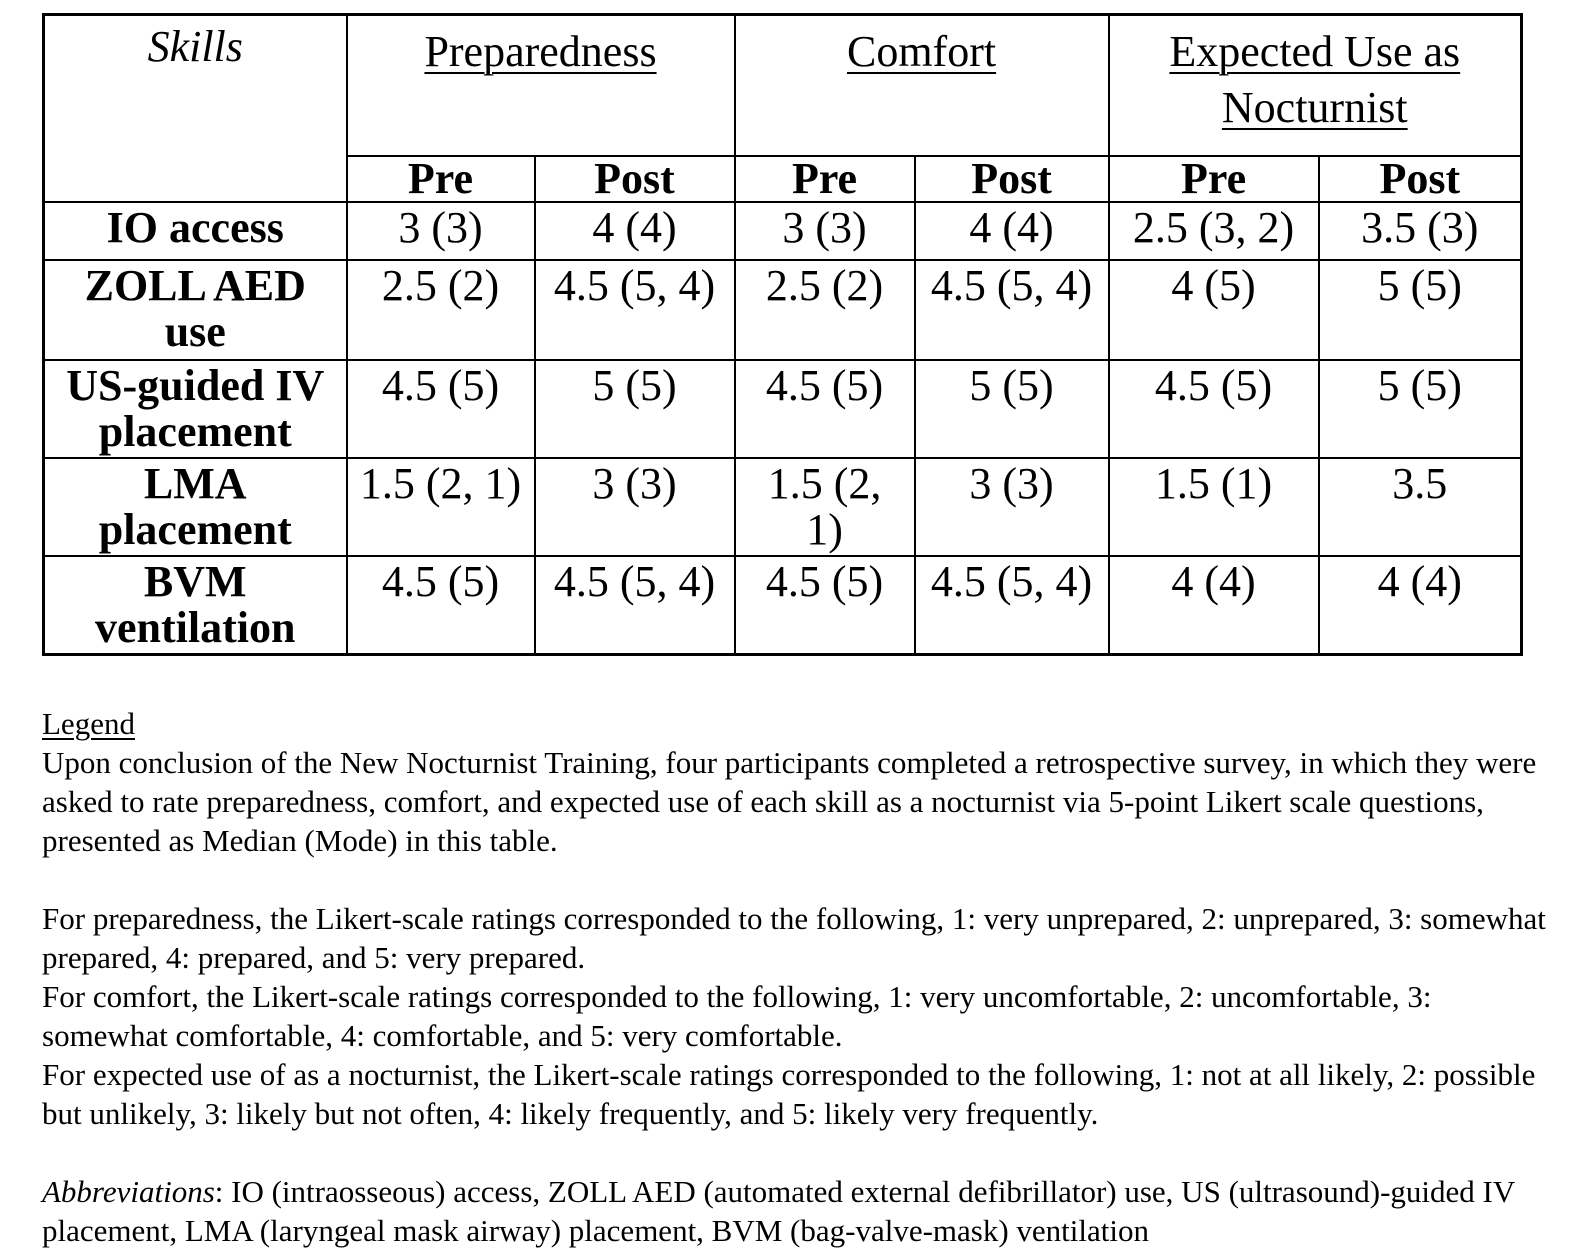 The width and height of the screenshot is (1592, 1250). I want to click on value-cell: 2.5 (3, 2), so click(1213, 230).